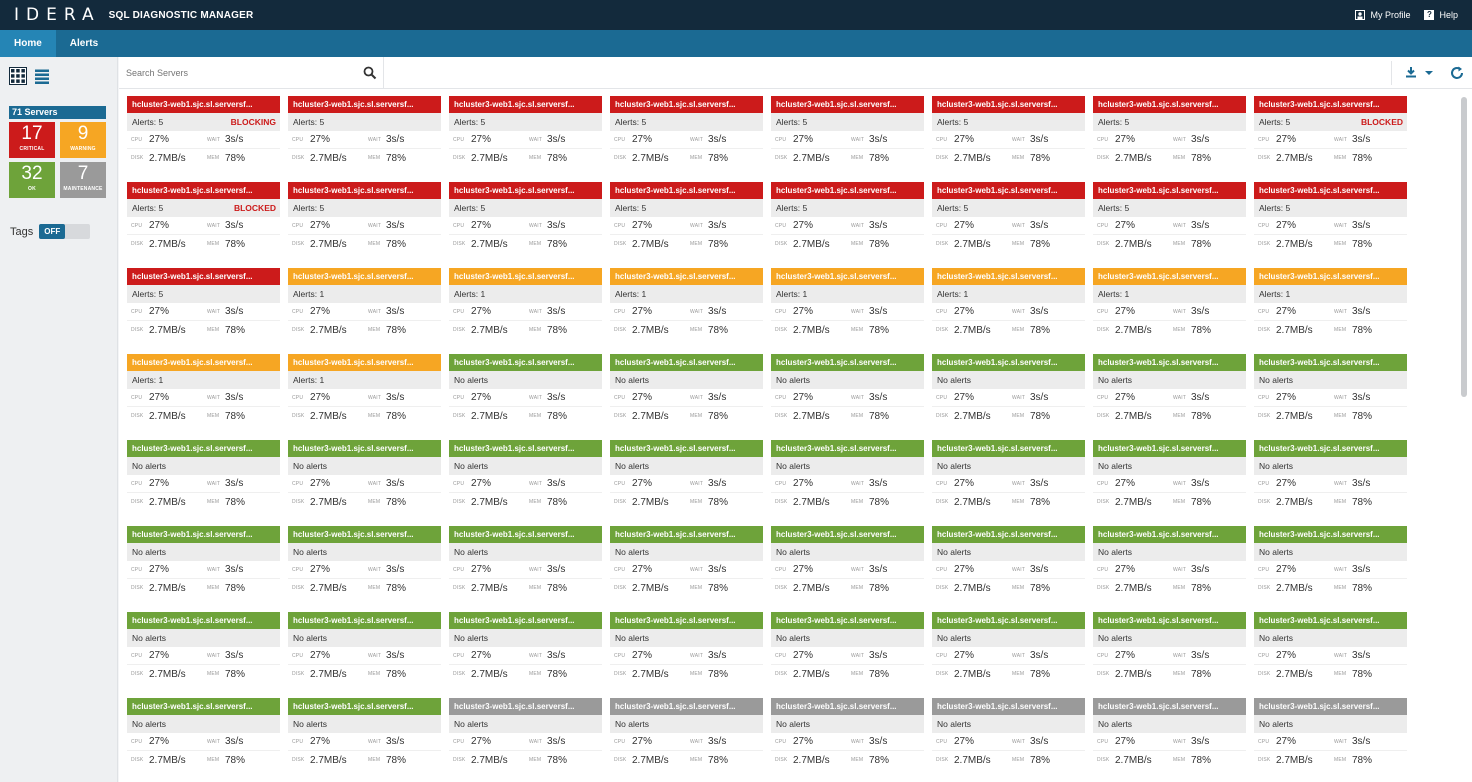 The image size is (1472, 782). Describe the element at coordinates (370, 73) in the screenshot. I see `search-icon` at that location.